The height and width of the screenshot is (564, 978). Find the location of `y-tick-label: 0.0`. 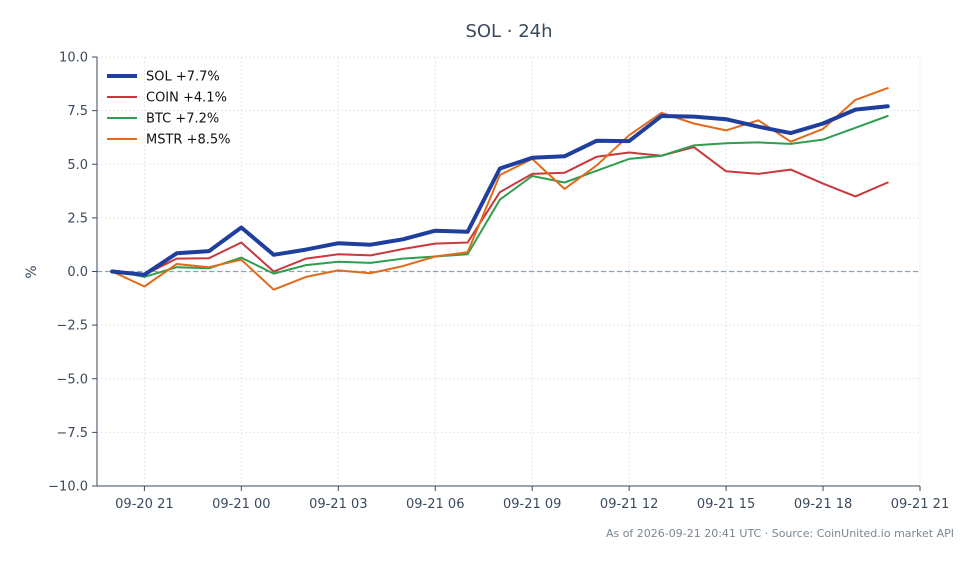

y-tick-label: 0.0 is located at coordinates (77, 272).